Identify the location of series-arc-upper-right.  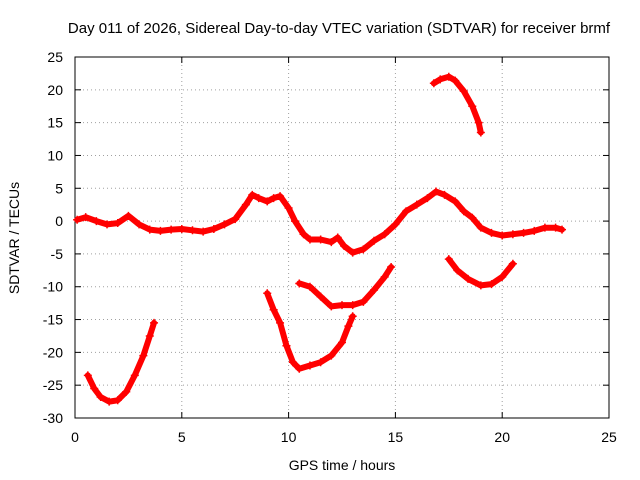
(457, 104).